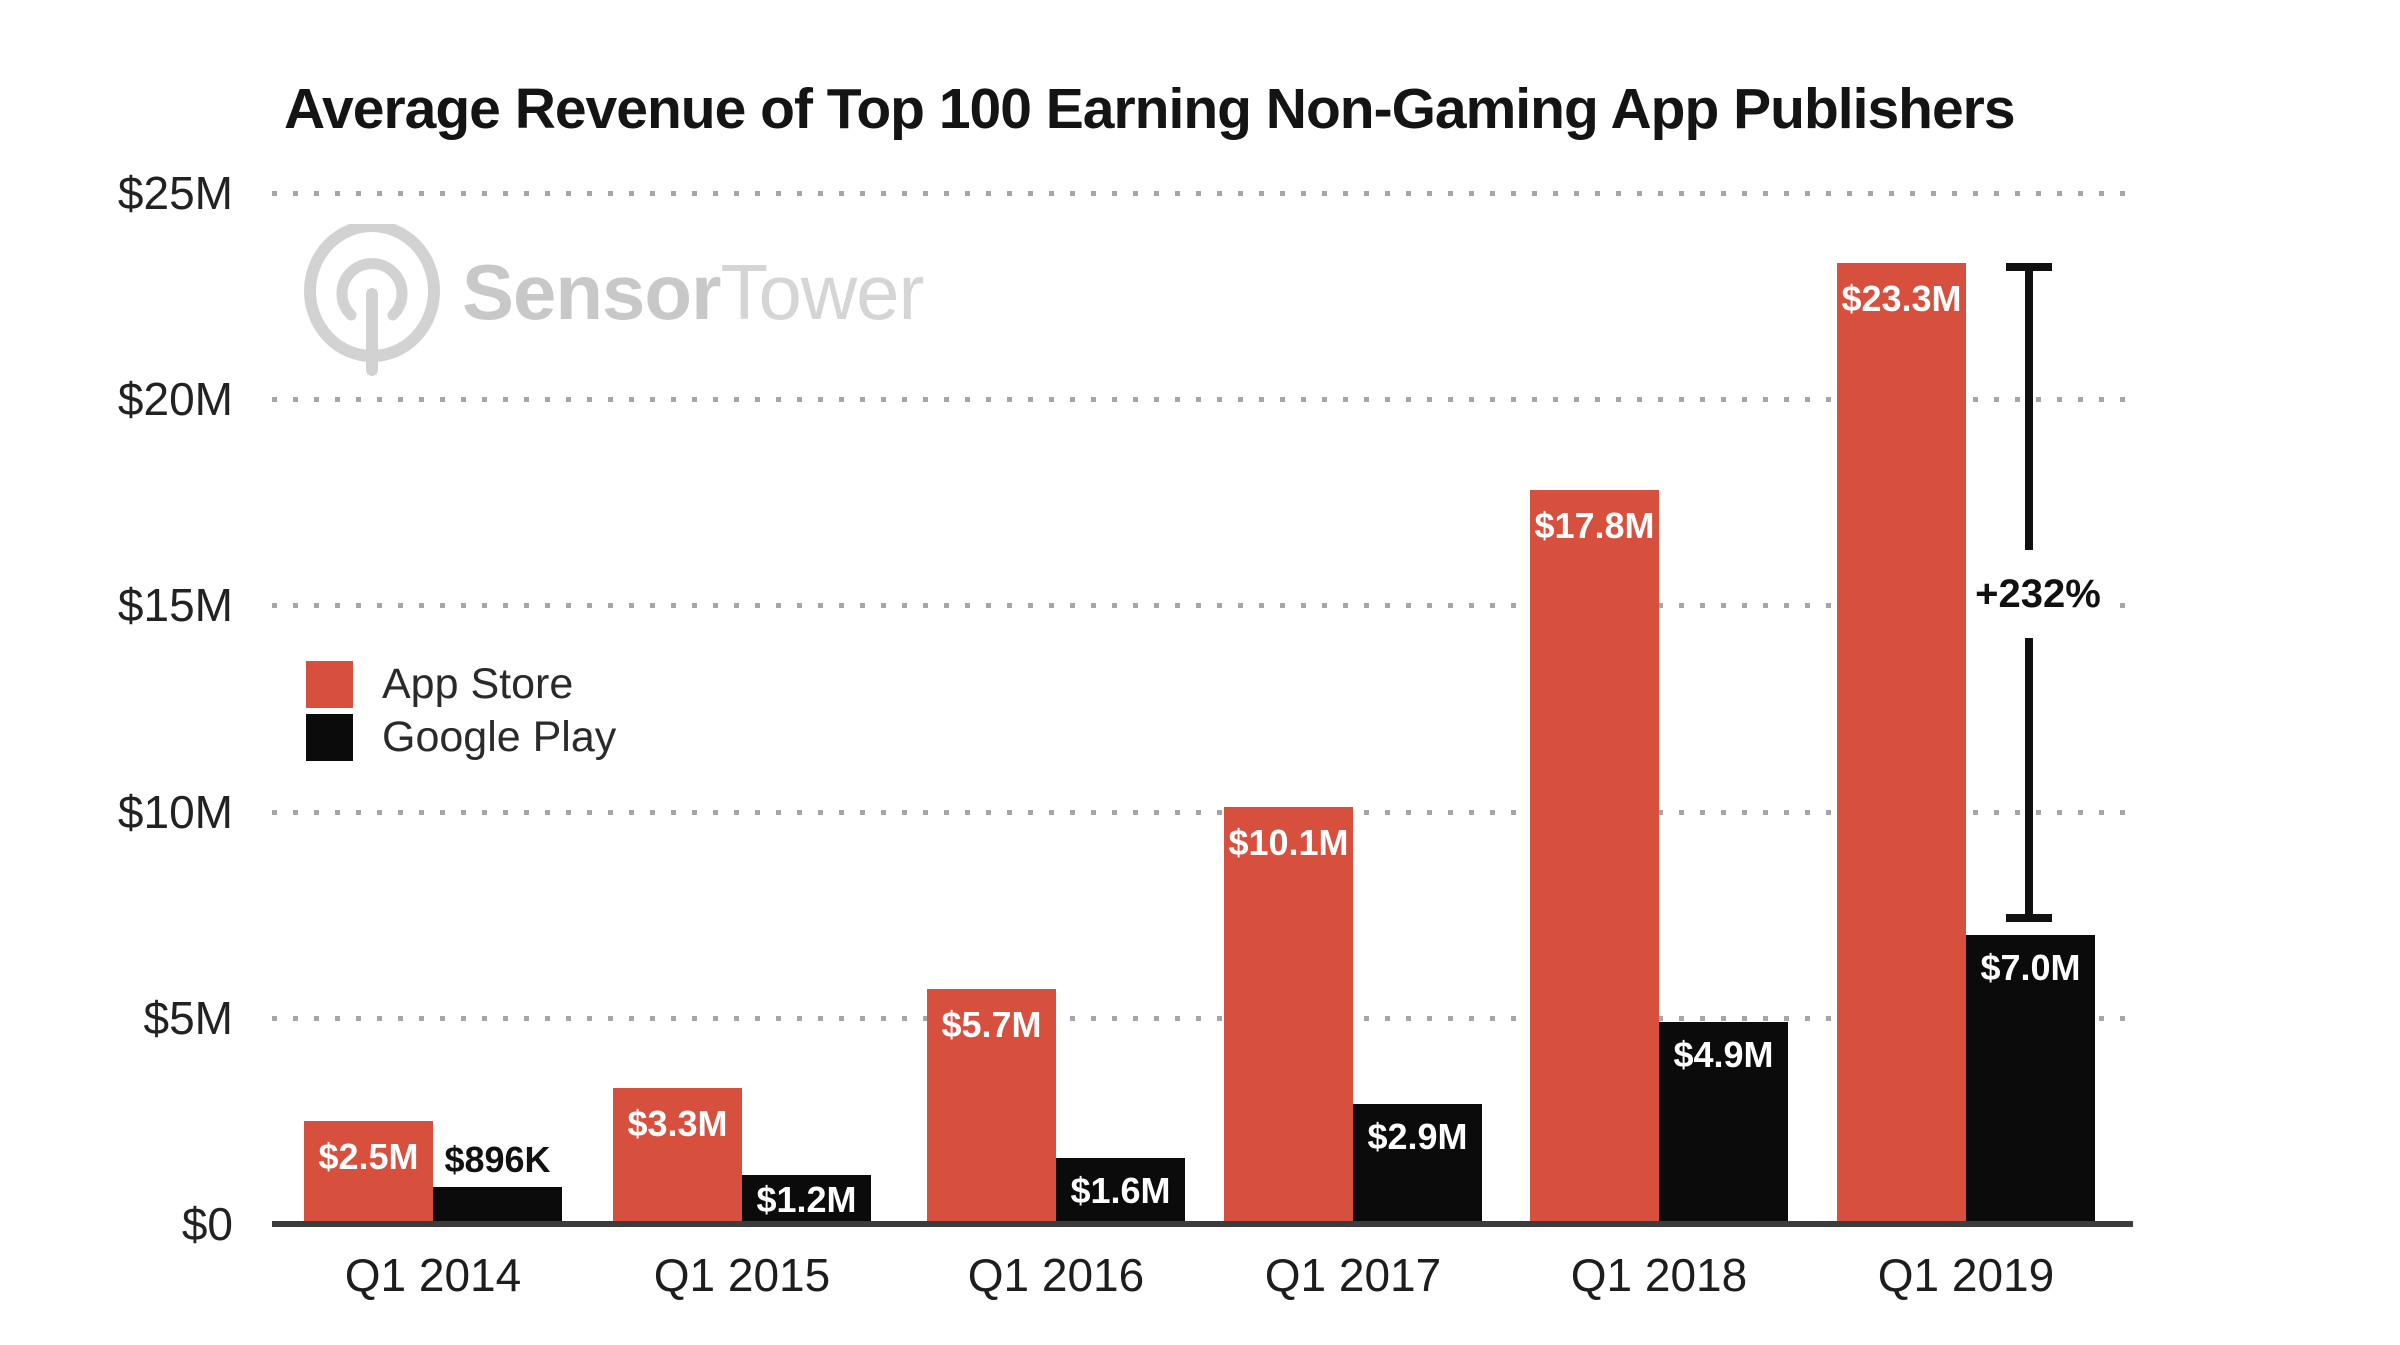 This screenshot has width=2400, height=1345. What do you see at coordinates (372, 300) in the screenshot?
I see `sensortower-logo-icon` at bounding box center [372, 300].